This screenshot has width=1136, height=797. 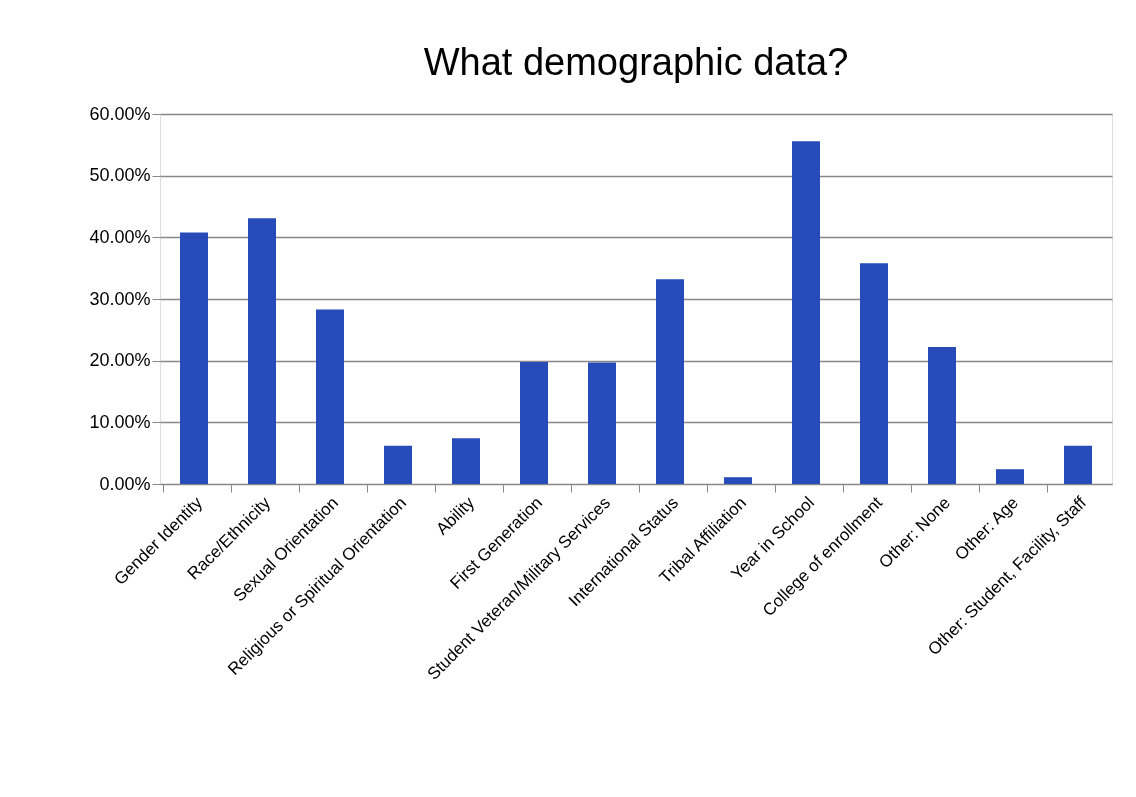 What do you see at coordinates (120, 113) in the screenshot?
I see `y-tick-label: 60.00%` at bounding box center [120, 113].